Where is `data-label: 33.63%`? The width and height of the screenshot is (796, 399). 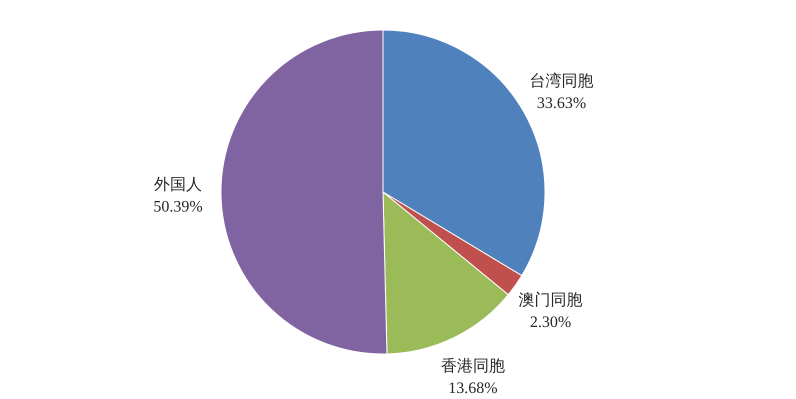
data-label: 33.63% is located at coordinates (561, 103).